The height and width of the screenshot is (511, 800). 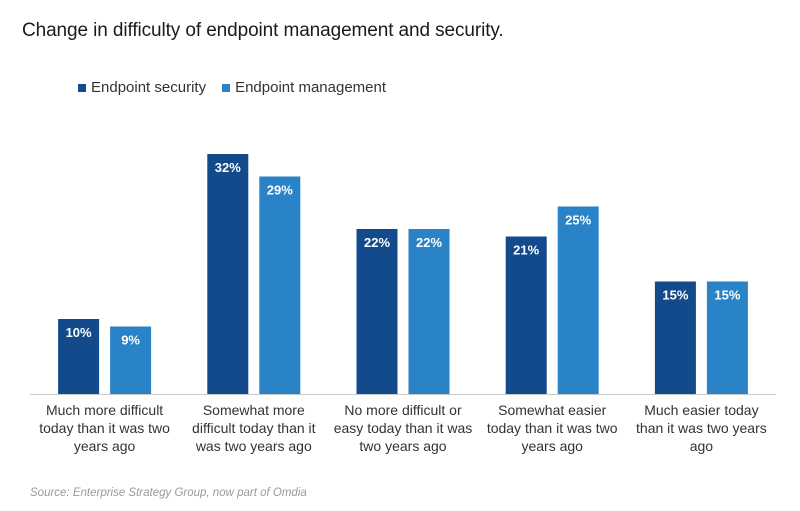 I want to click on data-label-endpoint-management-4: 25%, so click(x=578, y=220).